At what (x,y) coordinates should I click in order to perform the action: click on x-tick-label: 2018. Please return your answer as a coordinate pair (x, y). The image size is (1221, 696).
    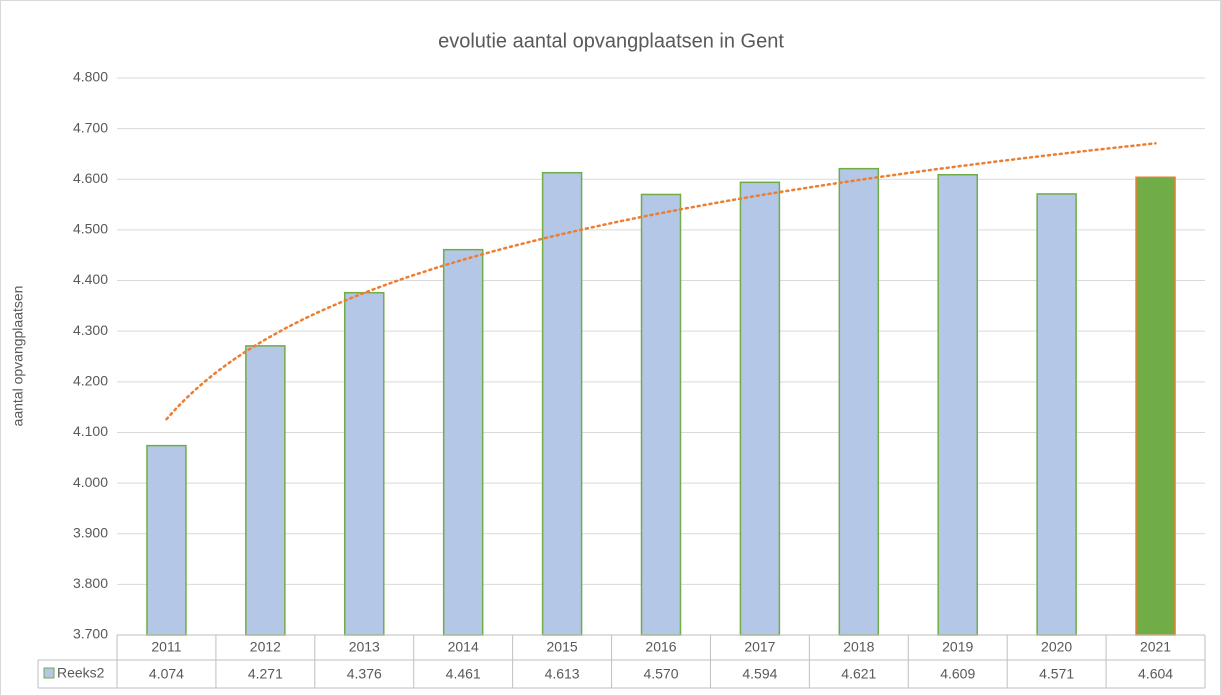
    Looking at the image, I should click on (858, 647).